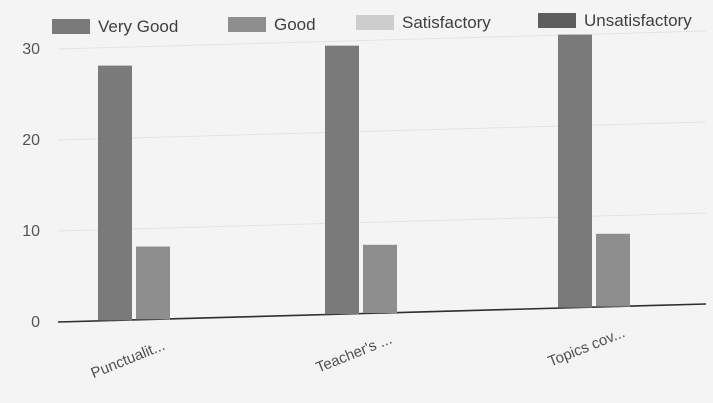 This screenshot has height=403, width=713. What do you see at coordinates (638, 20) in the screenshot?
I see `legend-label-unsatisfactory: Unsatisfactory` at bounding box center [638, 20].